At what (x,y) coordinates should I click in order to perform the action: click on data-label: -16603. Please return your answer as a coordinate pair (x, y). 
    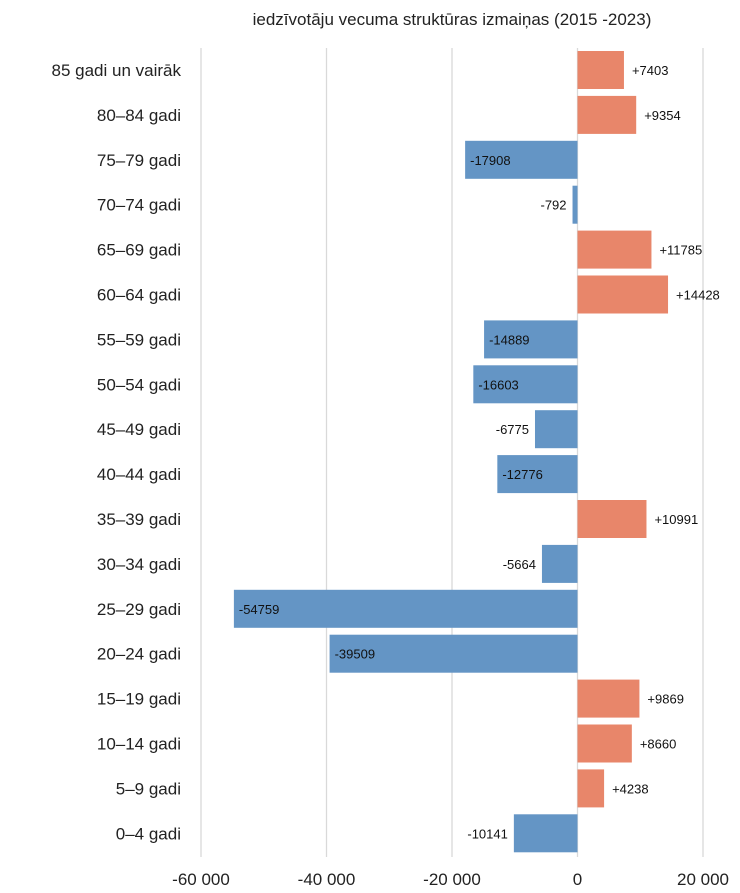
    Looking at the image, I should click on (498, 384).